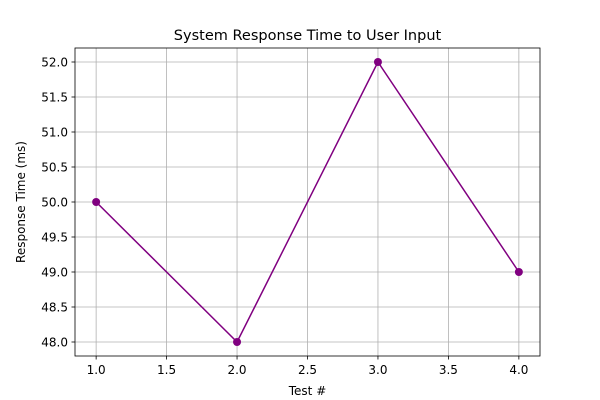 The height and width of the screenshot is (400, 600). What do you see at coordinates (54, 202) in the screenshot?
I see `y-tick-label: 50.0` at bounding box center [54, 202].